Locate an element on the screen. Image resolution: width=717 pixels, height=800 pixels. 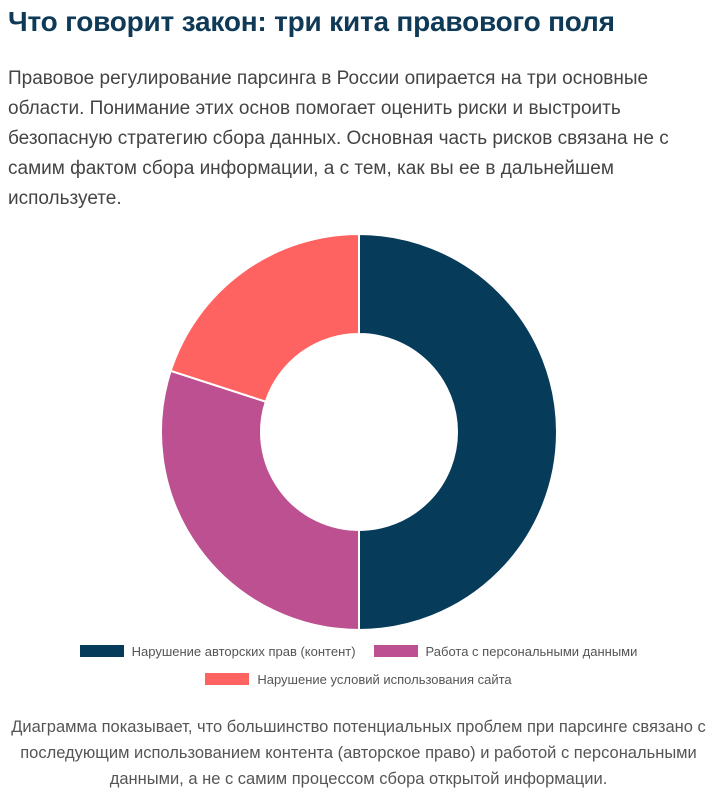
slice-personal-data is located at coordinates (260, 500).